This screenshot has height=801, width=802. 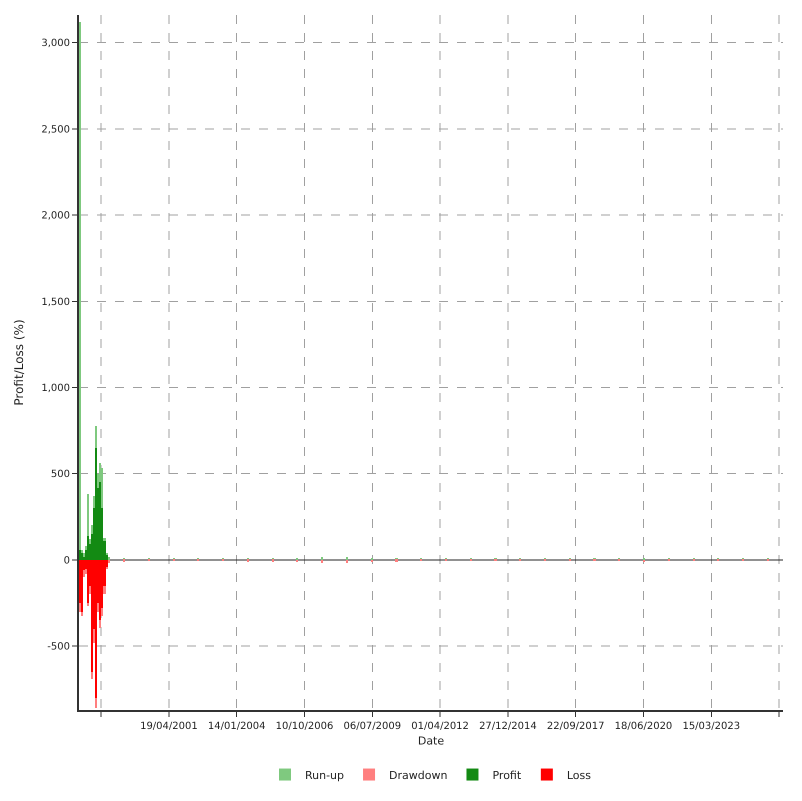 I want to click on x-tick-label: 10/10/2006, so click(x=305, y=726).